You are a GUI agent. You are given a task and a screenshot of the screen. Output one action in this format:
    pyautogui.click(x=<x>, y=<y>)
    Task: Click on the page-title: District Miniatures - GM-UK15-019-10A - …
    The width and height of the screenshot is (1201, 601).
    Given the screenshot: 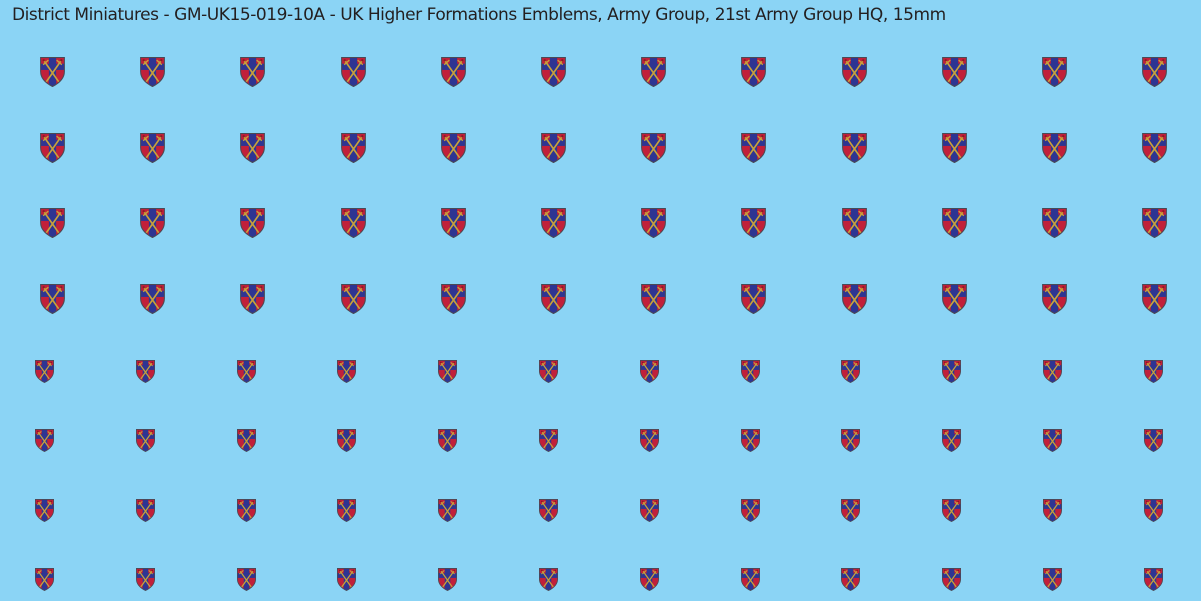 What is the action you would take?
    pyautogui.click(x=479, y=15)
    